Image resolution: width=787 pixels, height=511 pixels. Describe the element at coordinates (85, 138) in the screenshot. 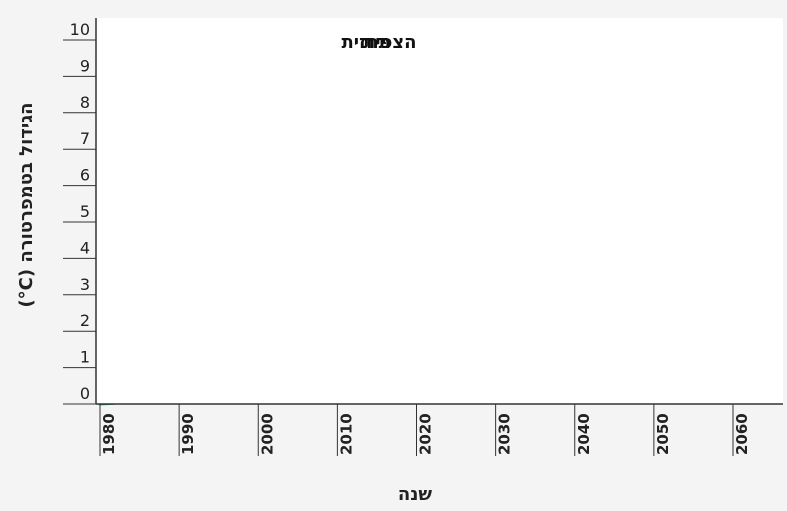

I see `y-tick-label: 7` at that location.